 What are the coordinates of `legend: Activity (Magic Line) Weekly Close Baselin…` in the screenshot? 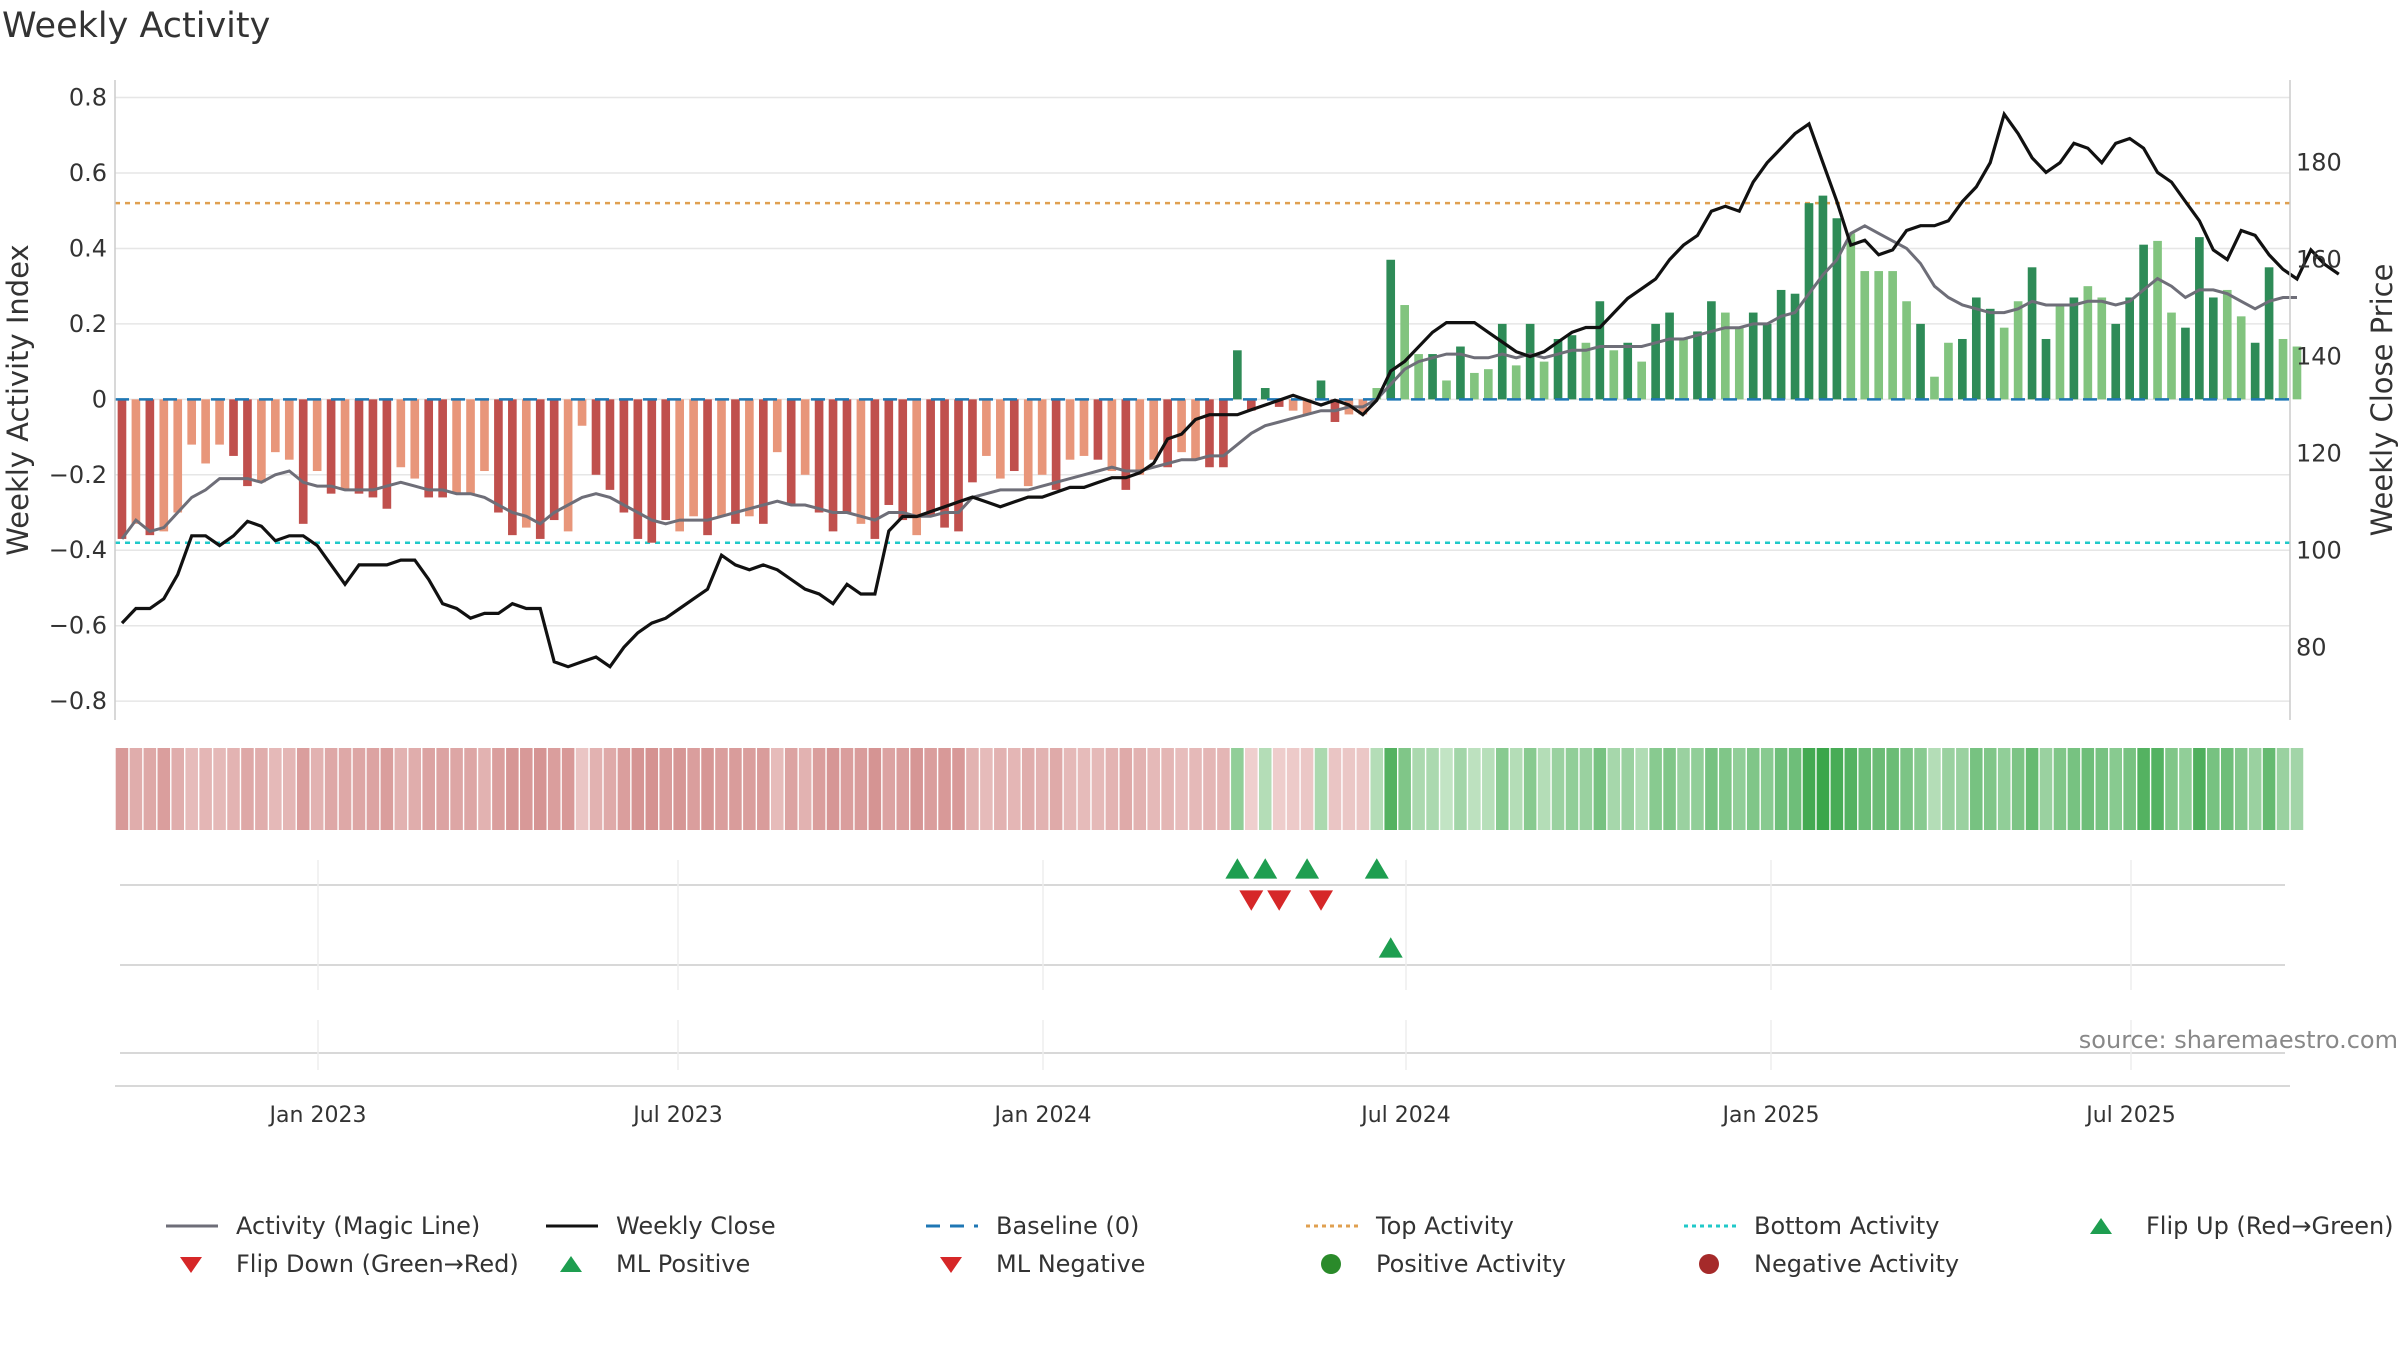 It's located at (1280, 1257).